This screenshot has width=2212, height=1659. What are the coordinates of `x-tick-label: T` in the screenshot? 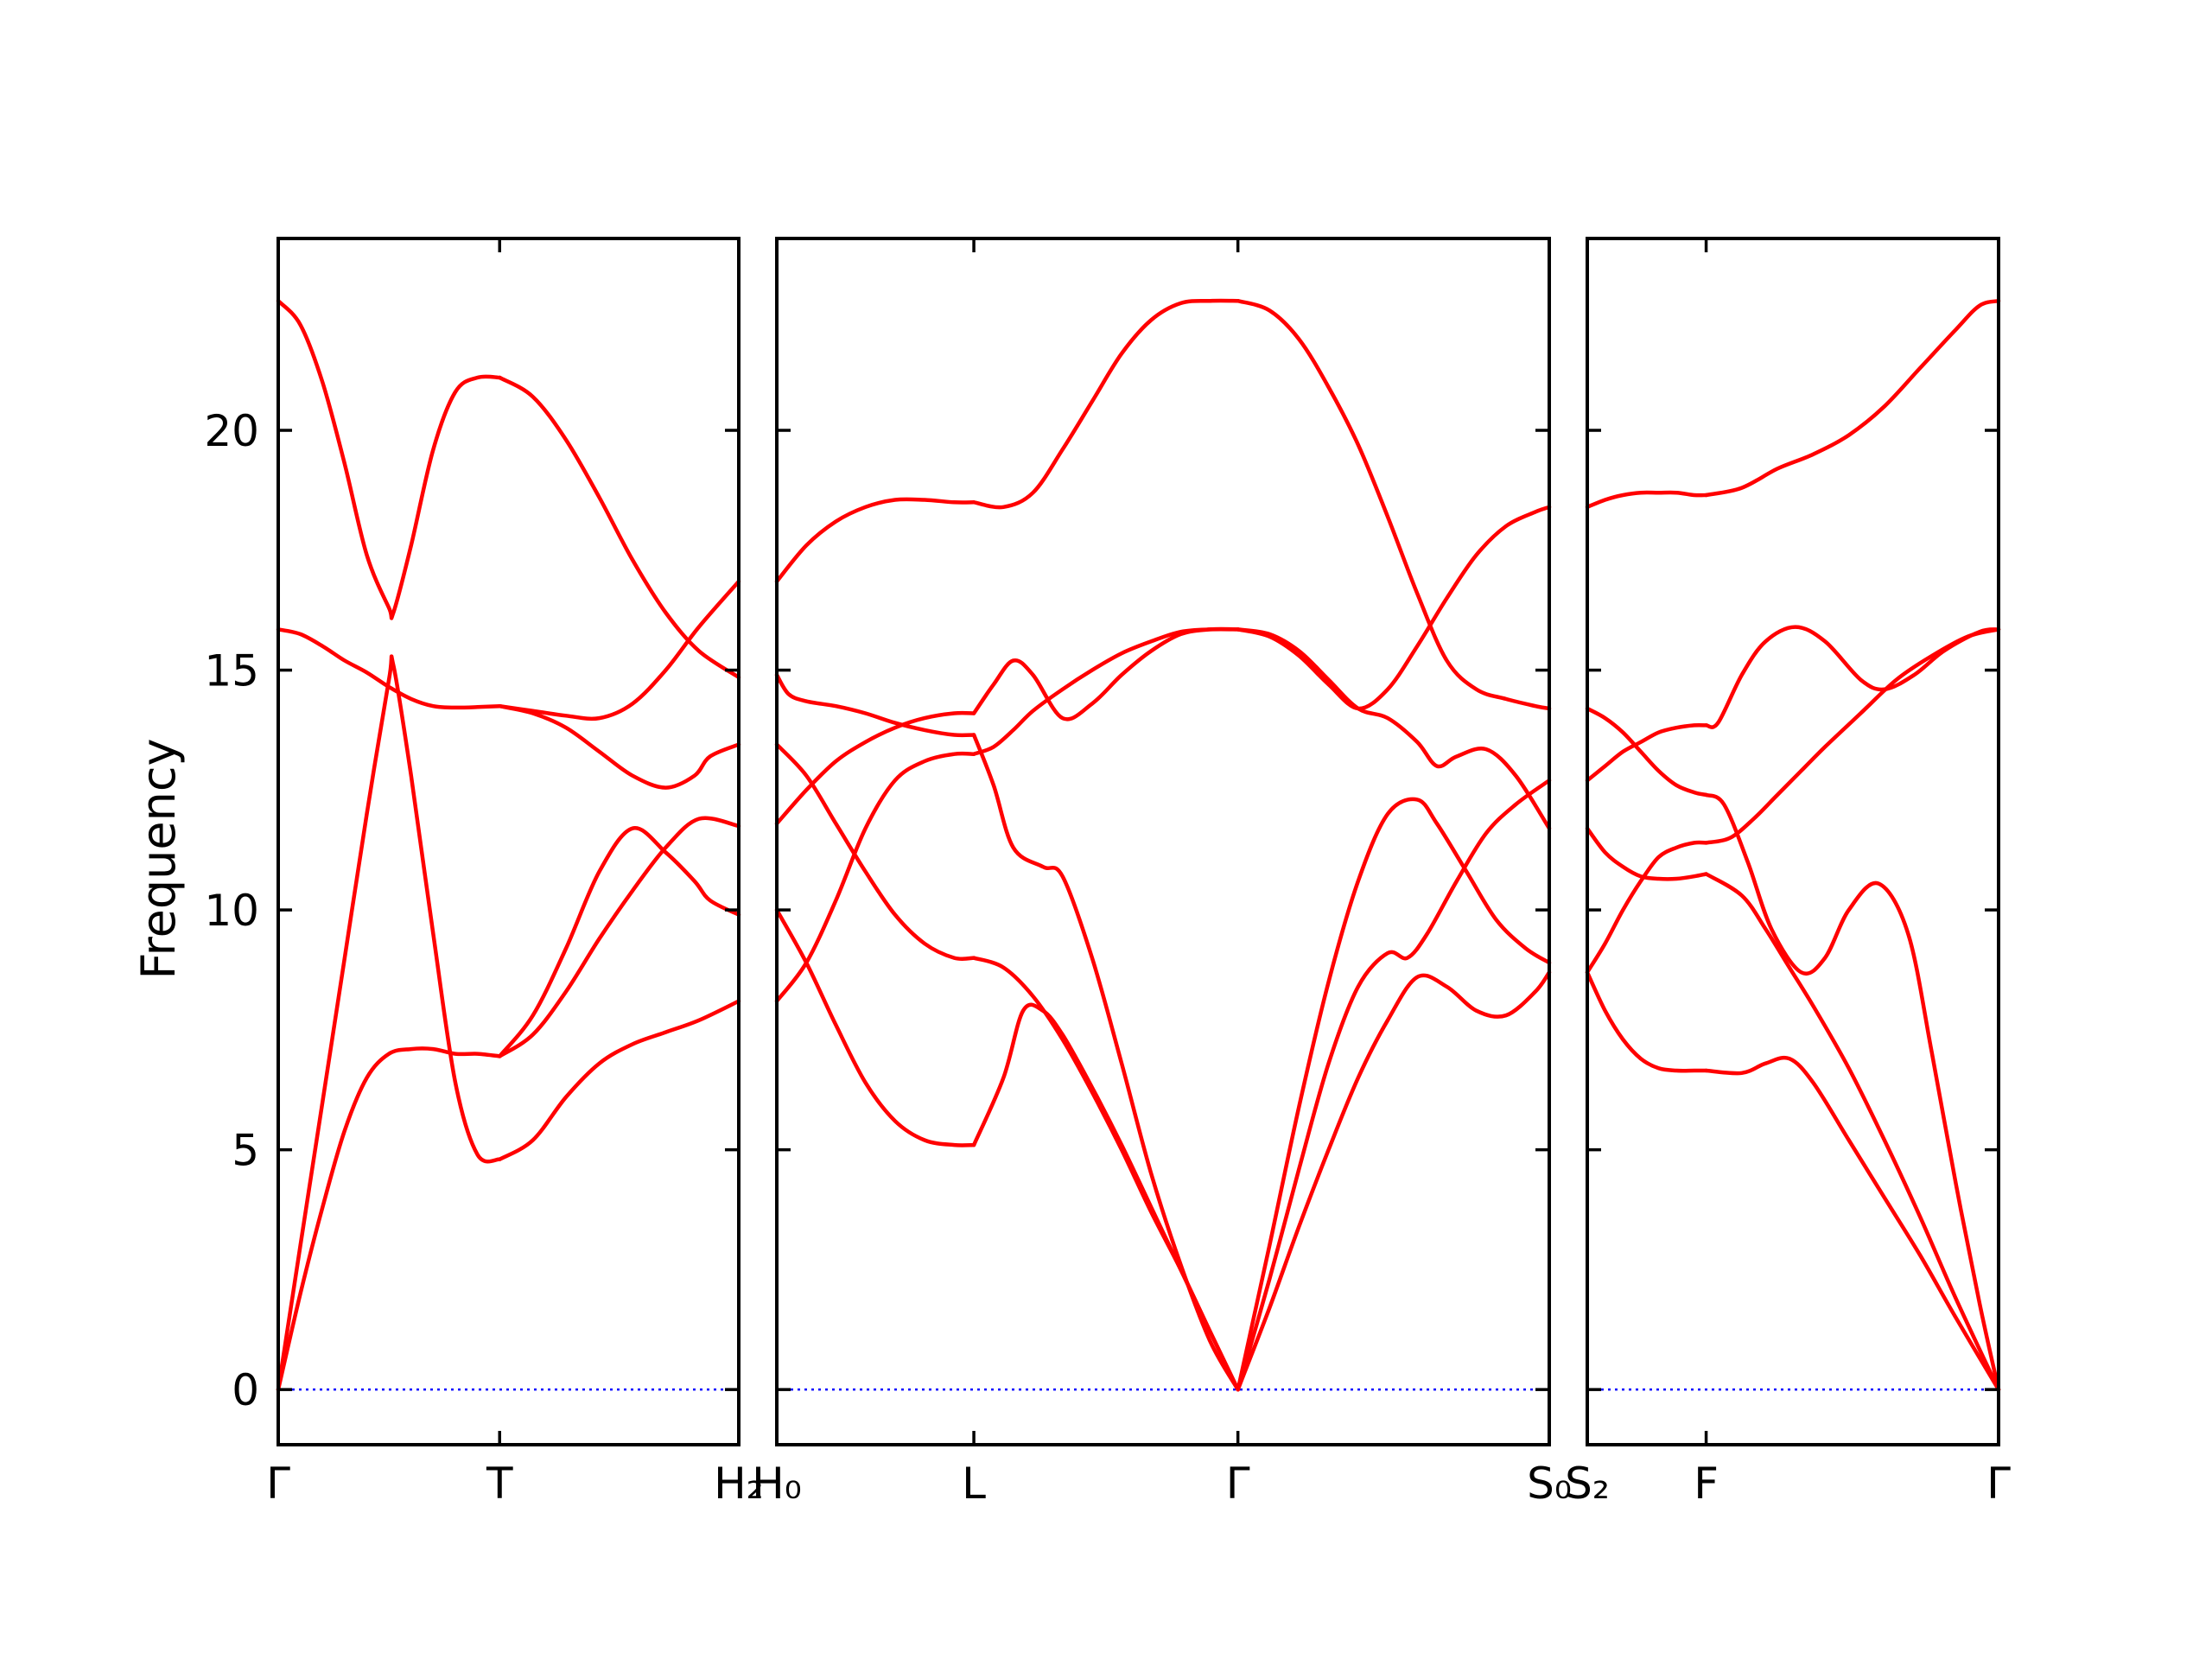 It's located at (500, 1484).